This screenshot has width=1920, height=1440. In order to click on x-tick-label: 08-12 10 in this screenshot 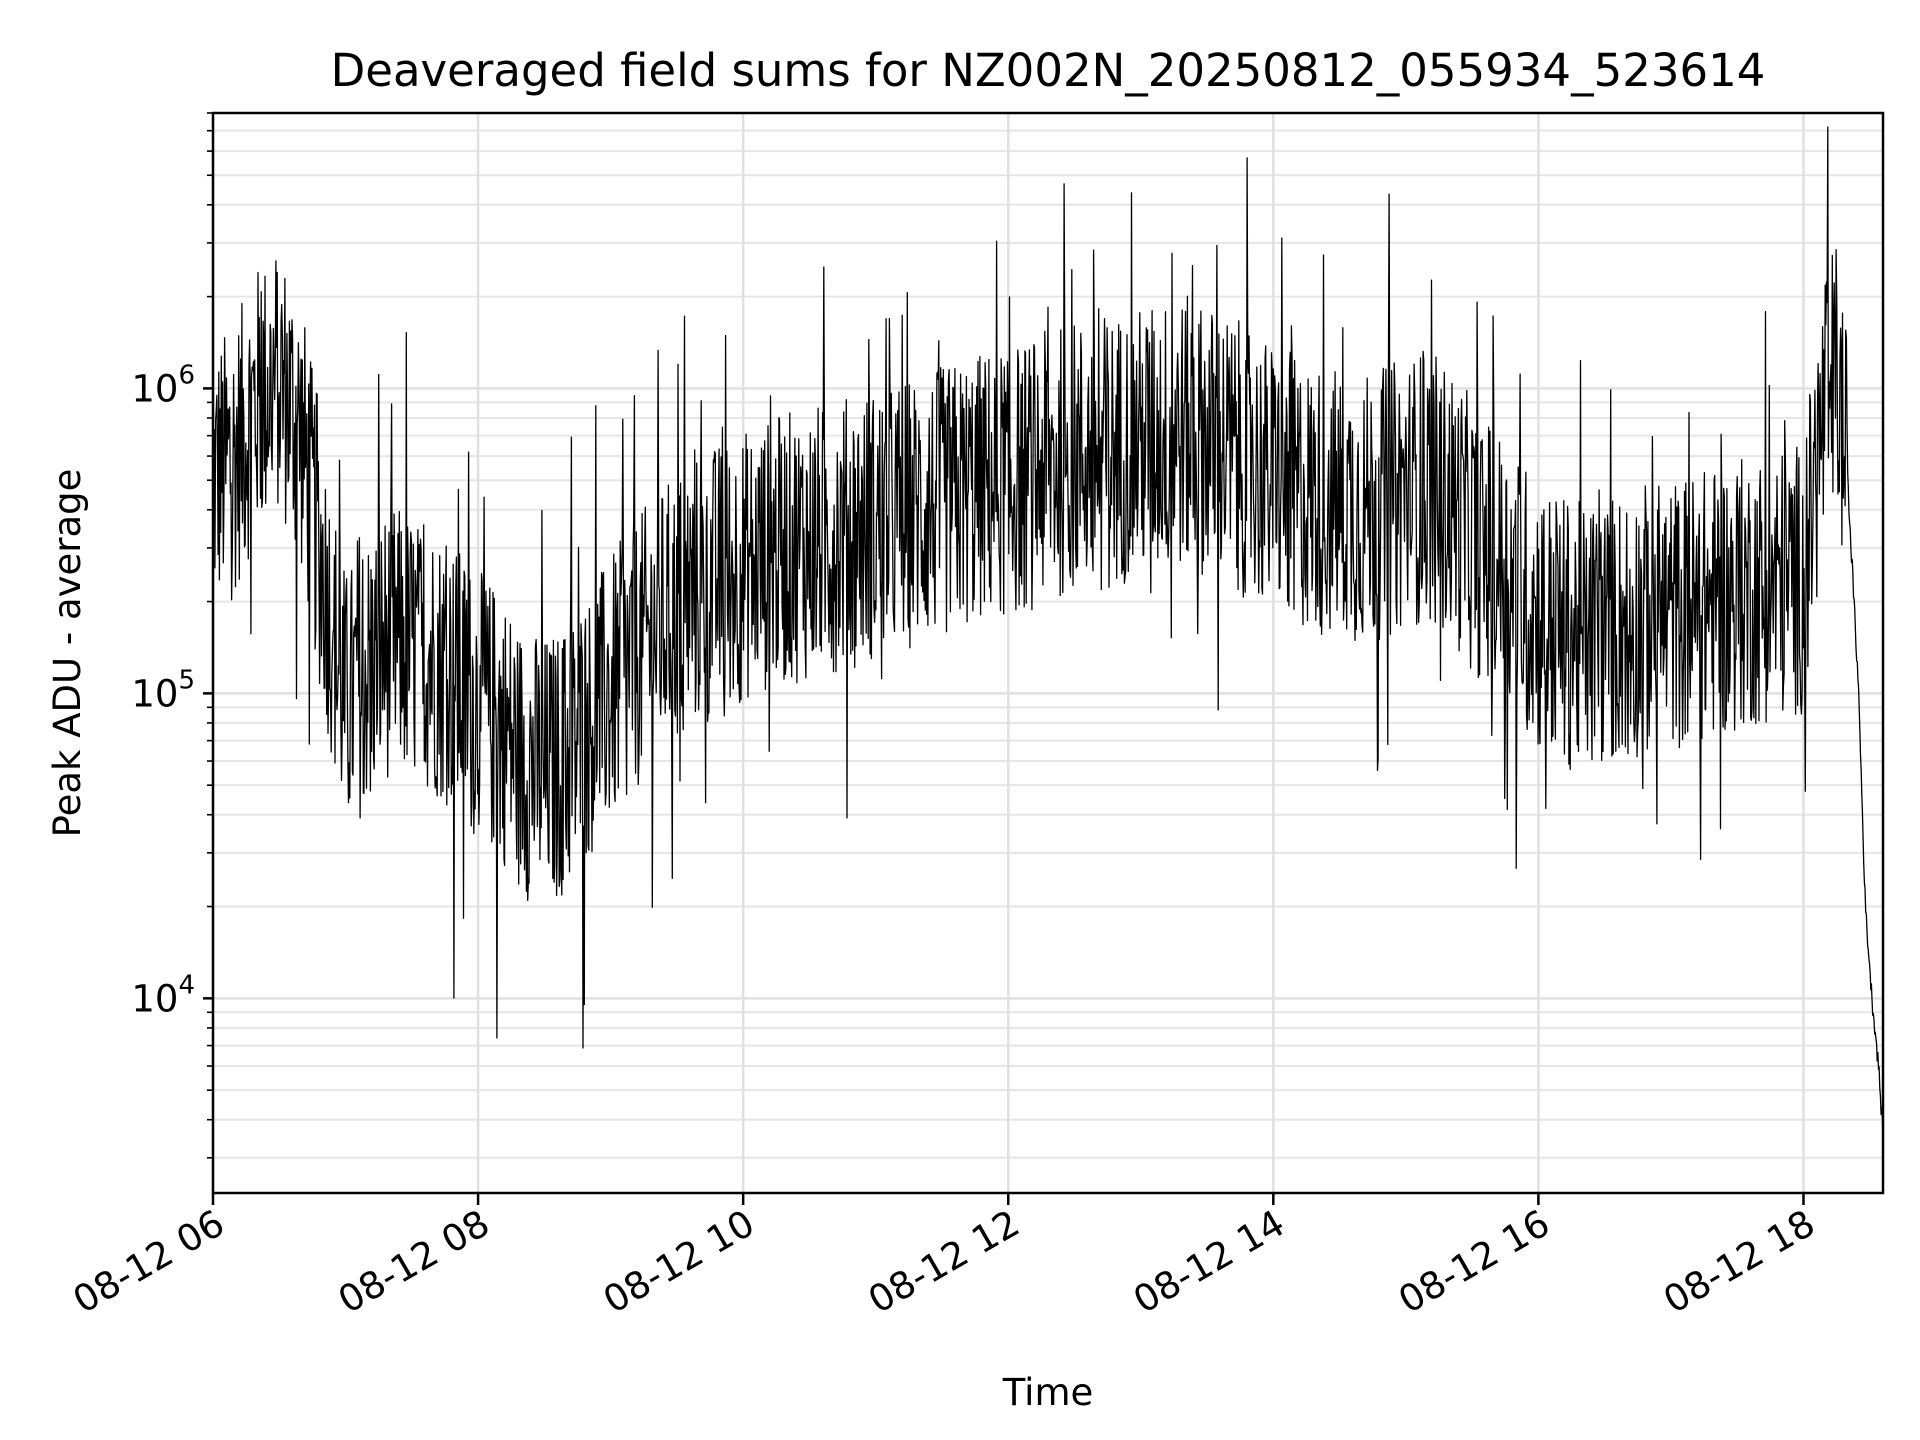, I will do `click(679, 1262)`.